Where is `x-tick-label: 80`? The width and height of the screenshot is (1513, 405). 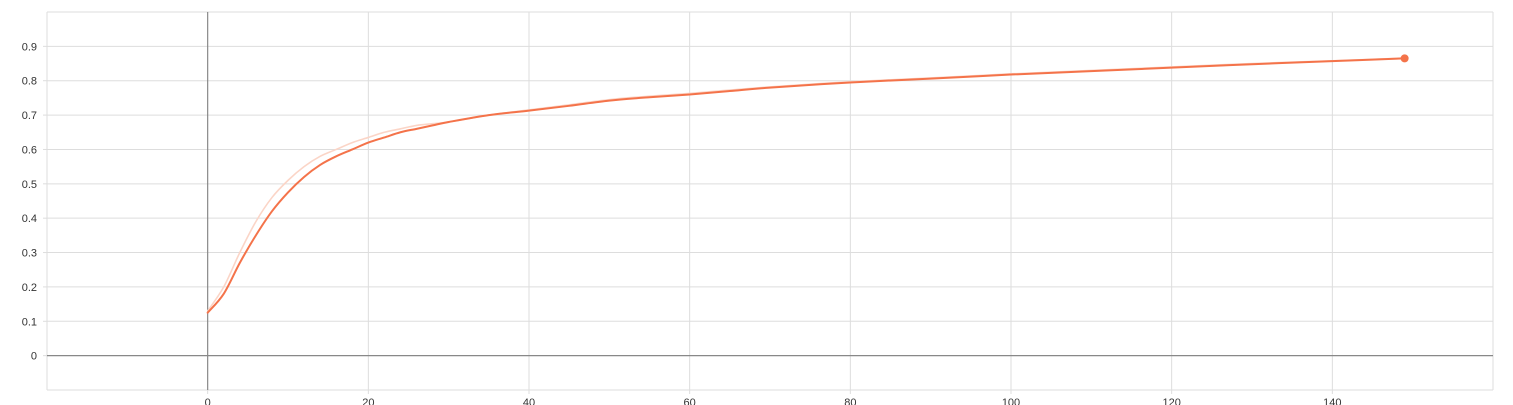 x-tick-label: 80 is located at coordinates (850, 401).